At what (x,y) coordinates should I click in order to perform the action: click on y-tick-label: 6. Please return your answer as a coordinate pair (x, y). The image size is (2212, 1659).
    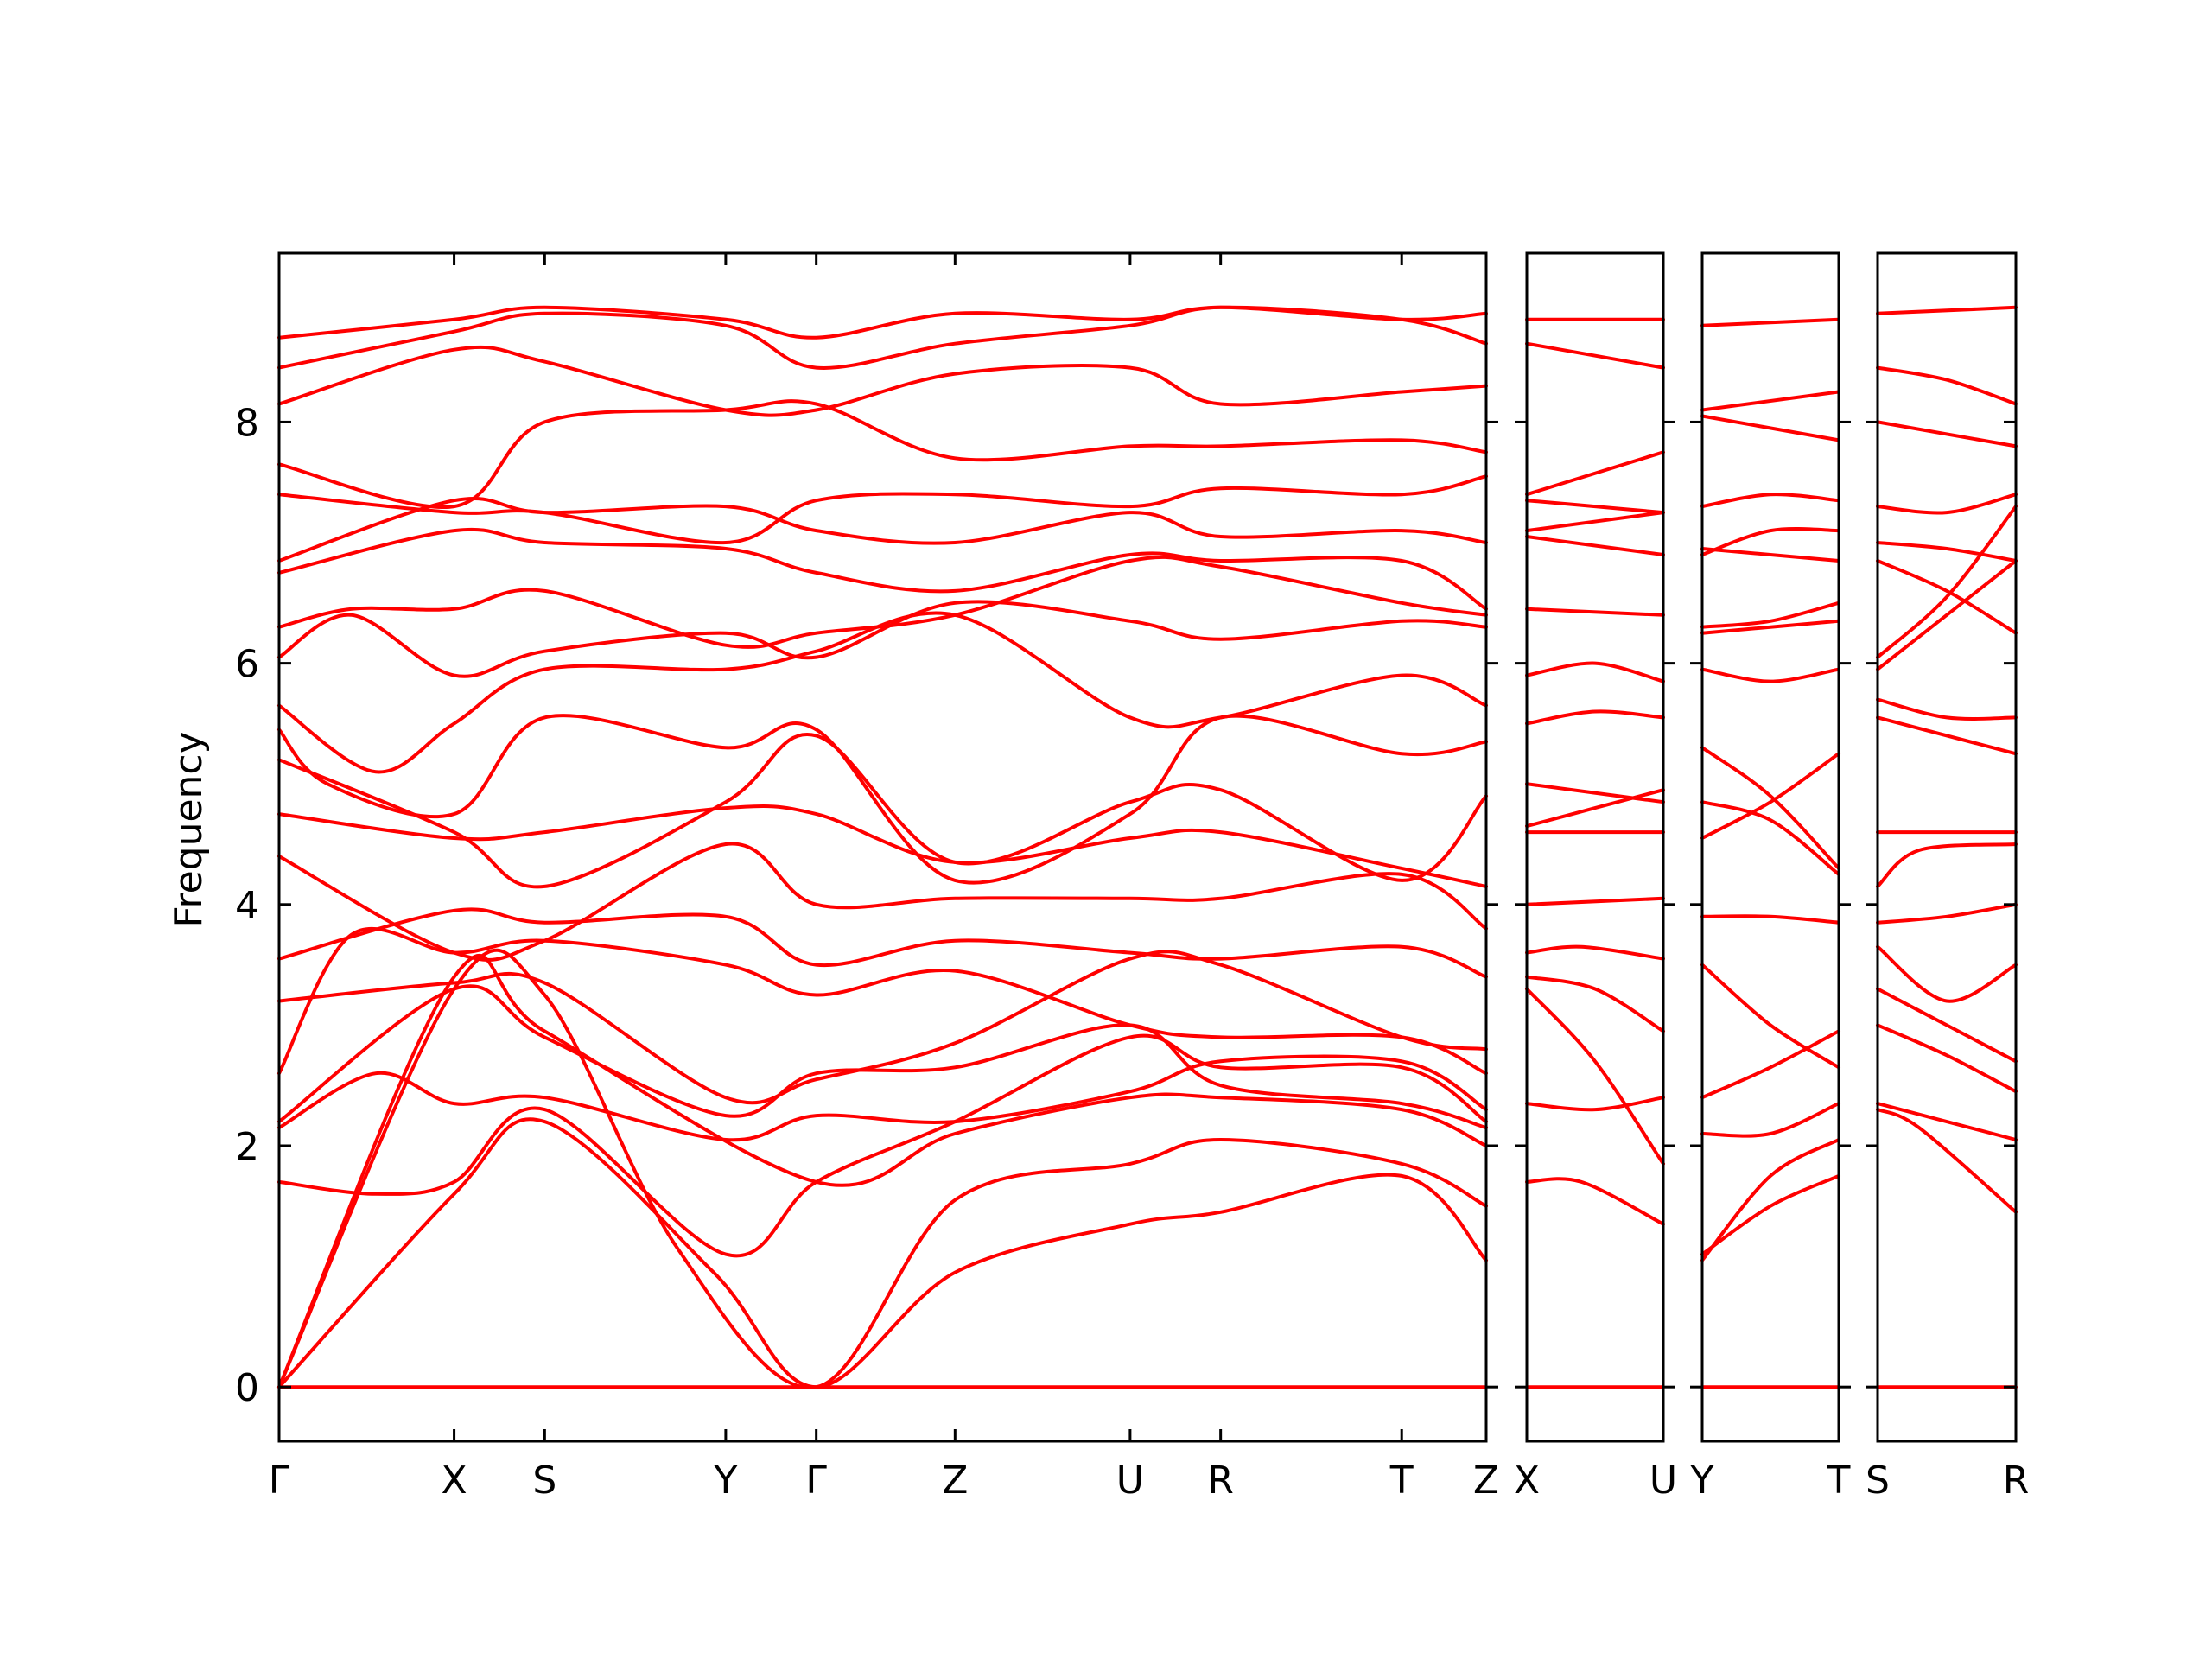
    Looking at the image, I should click on (247, 665).